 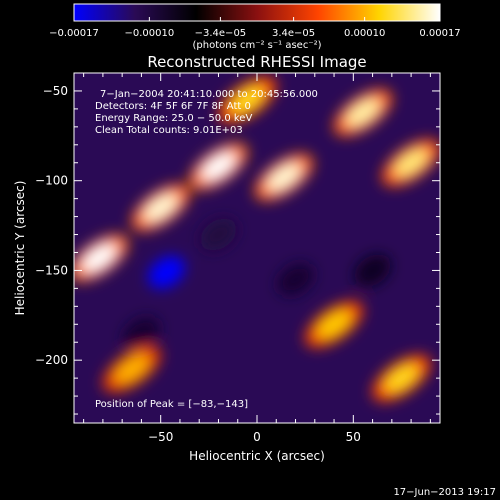 I want to click on peak-annotation: Position of Peak = [−83,−143], so click(x=171, y=404).